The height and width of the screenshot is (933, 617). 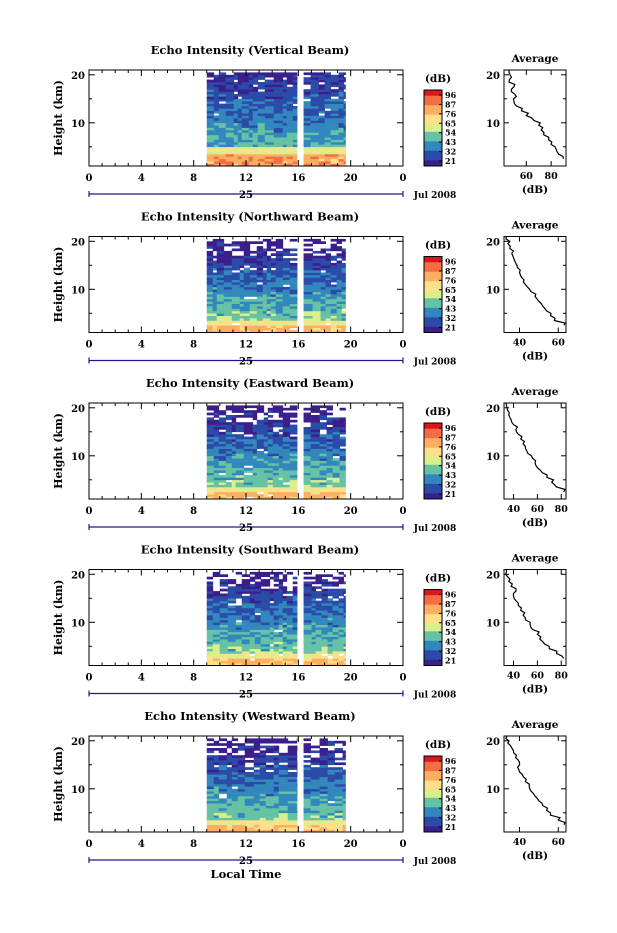 What do you see at coordinates (450, 651) in the screenshot?
I see `colorbar-tick-label: 32` at bounding box center [450, 651].